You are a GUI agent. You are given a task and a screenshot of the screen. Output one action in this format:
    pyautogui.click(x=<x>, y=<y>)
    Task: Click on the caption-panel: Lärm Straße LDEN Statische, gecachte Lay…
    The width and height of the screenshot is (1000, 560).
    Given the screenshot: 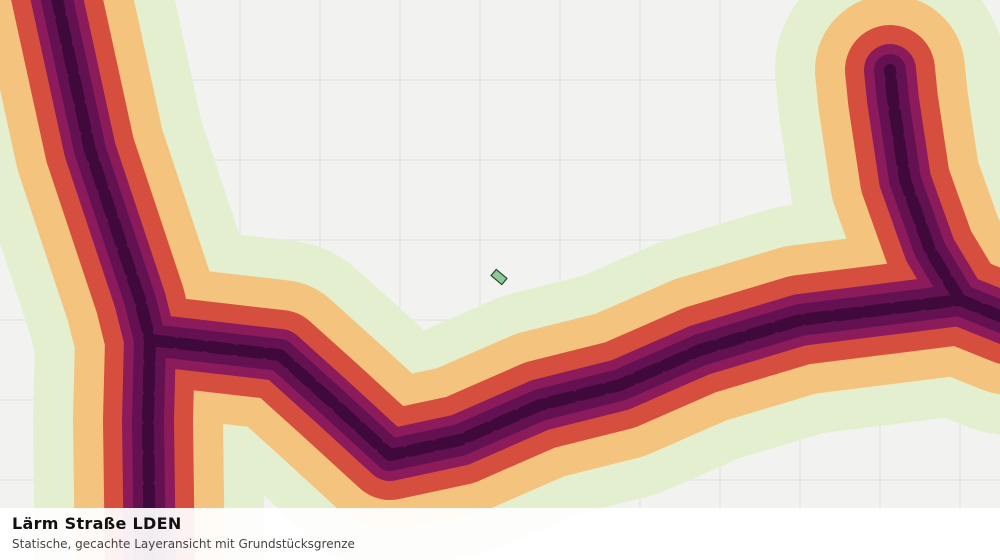 What is the action you would take?
    pyautogui.click(x=500, y=534)
    